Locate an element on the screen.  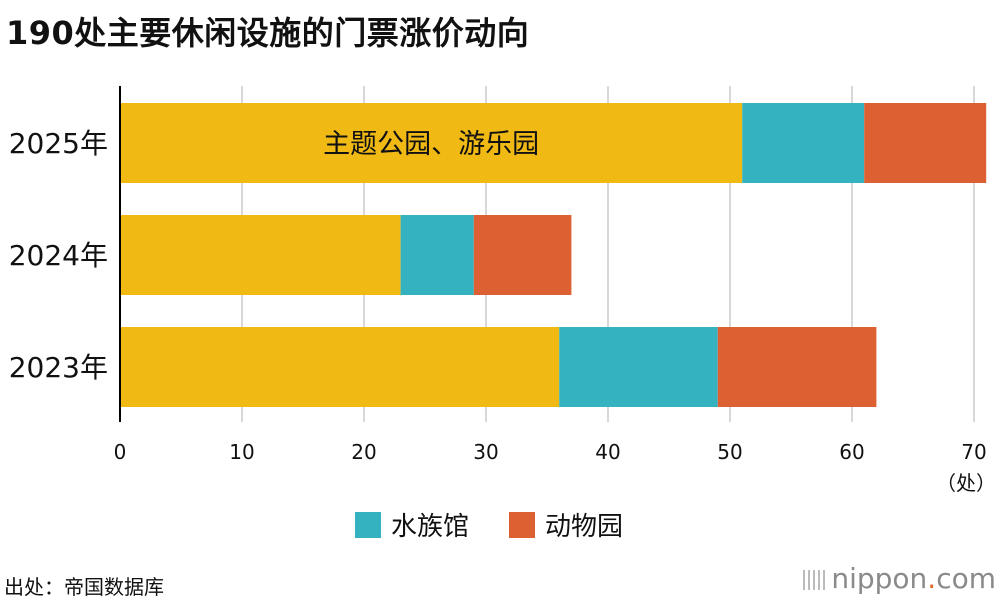
x-tick-label: 10 is located at coordinates (241, 452).